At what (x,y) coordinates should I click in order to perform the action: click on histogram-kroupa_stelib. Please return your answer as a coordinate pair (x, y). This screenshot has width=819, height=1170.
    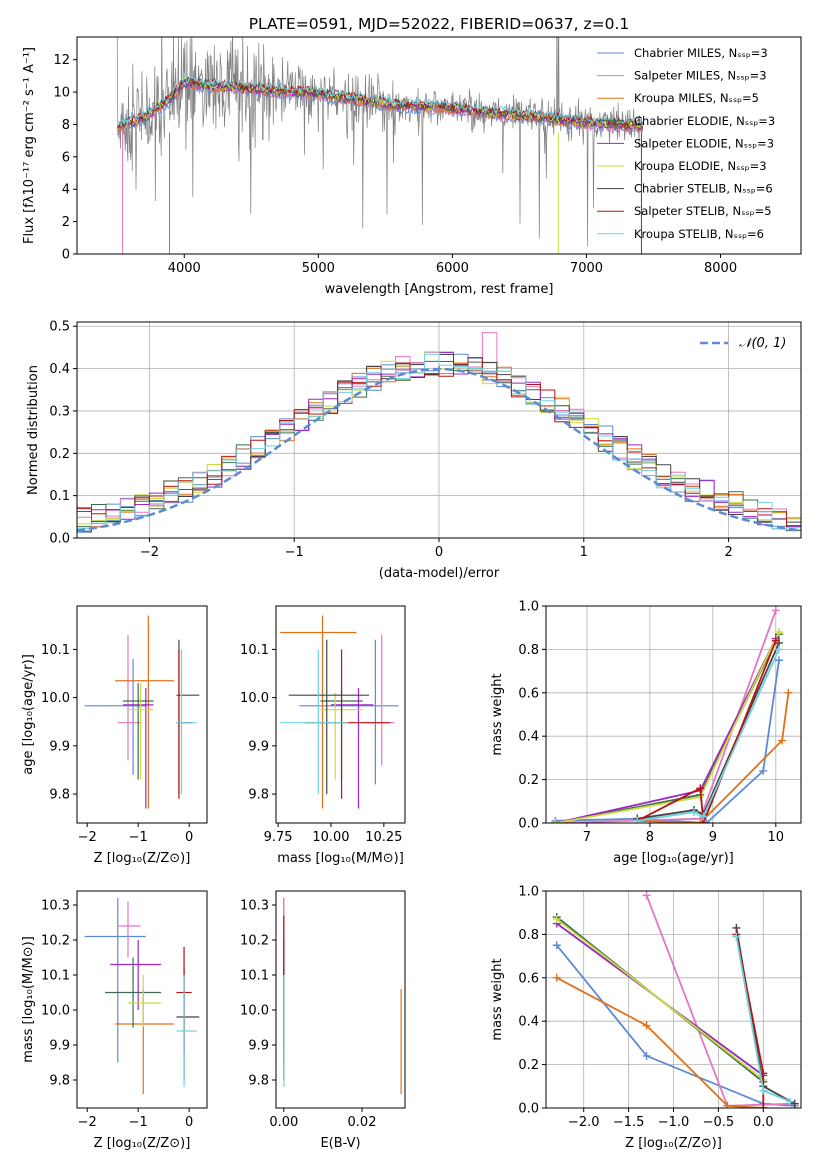
    Looking at the image, I should click on (439, 445).